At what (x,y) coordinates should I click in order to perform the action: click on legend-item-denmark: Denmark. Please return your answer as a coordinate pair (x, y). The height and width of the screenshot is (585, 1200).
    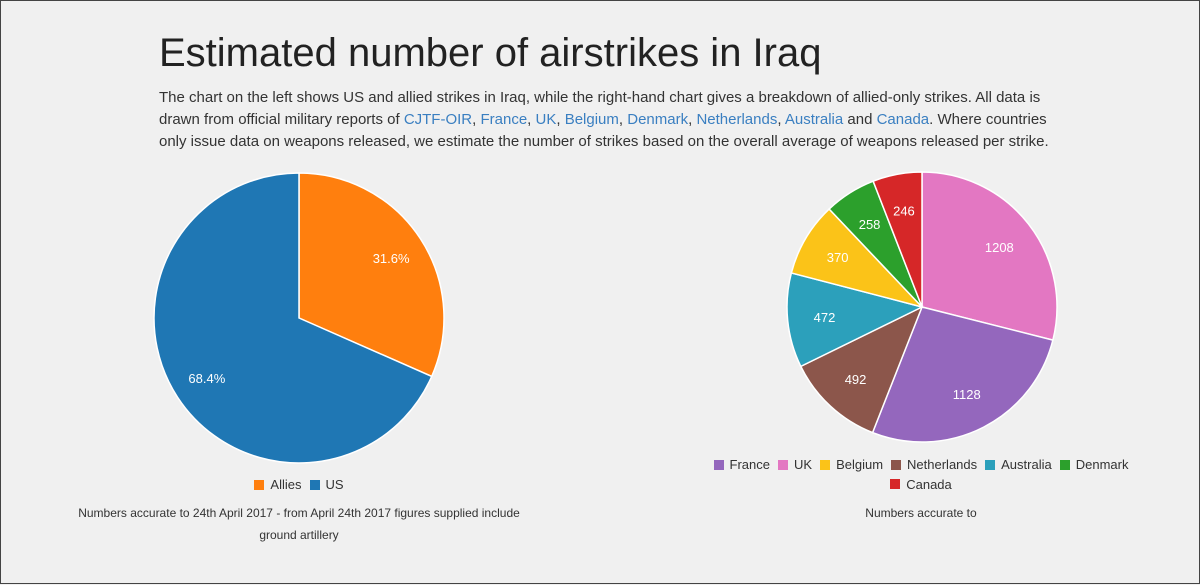
    Looking at the image, I should click on (1094, 464).